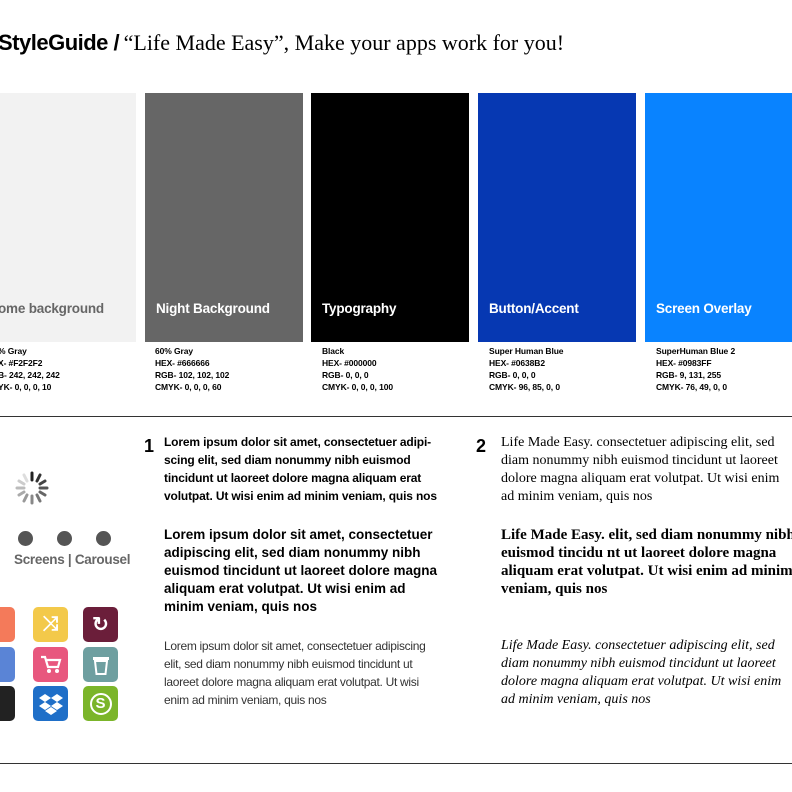 This screenshot has width=792, height=792. I want to click on trash-glyph, so click(100, 665).